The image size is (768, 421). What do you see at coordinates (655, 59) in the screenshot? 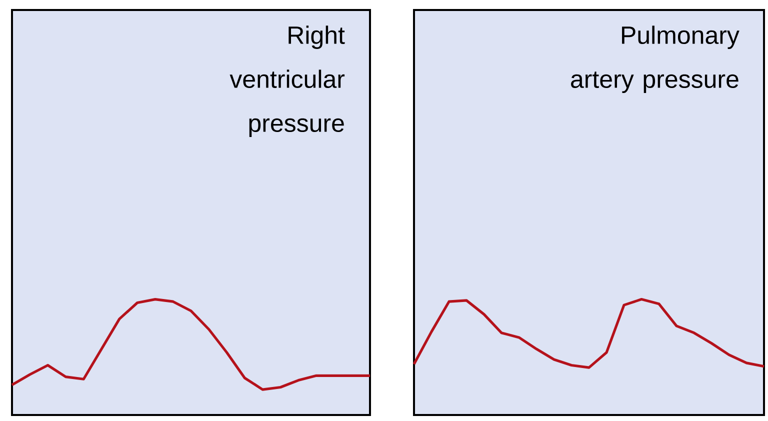
I see `chart-title: Pulmonary artery pressure` at bounding box center [655, 59].